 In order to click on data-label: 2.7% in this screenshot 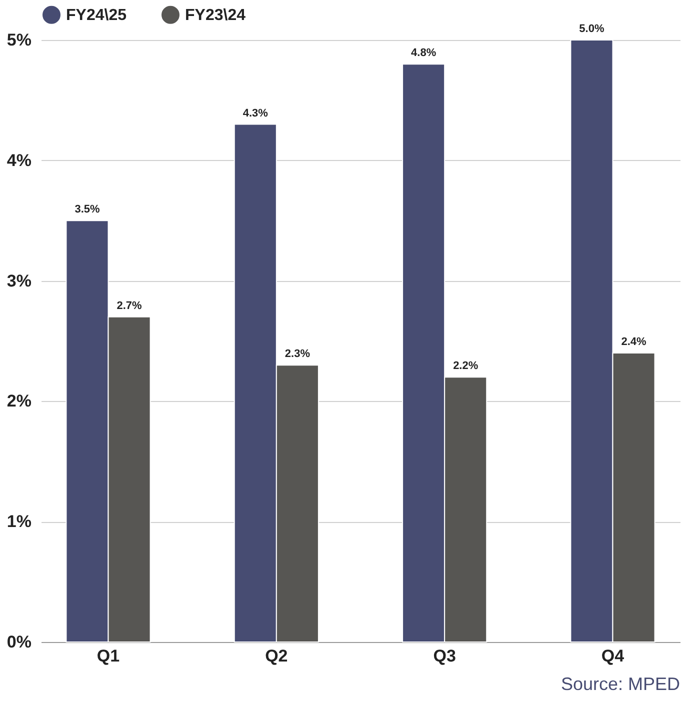, I will do `click(129, 306)`.